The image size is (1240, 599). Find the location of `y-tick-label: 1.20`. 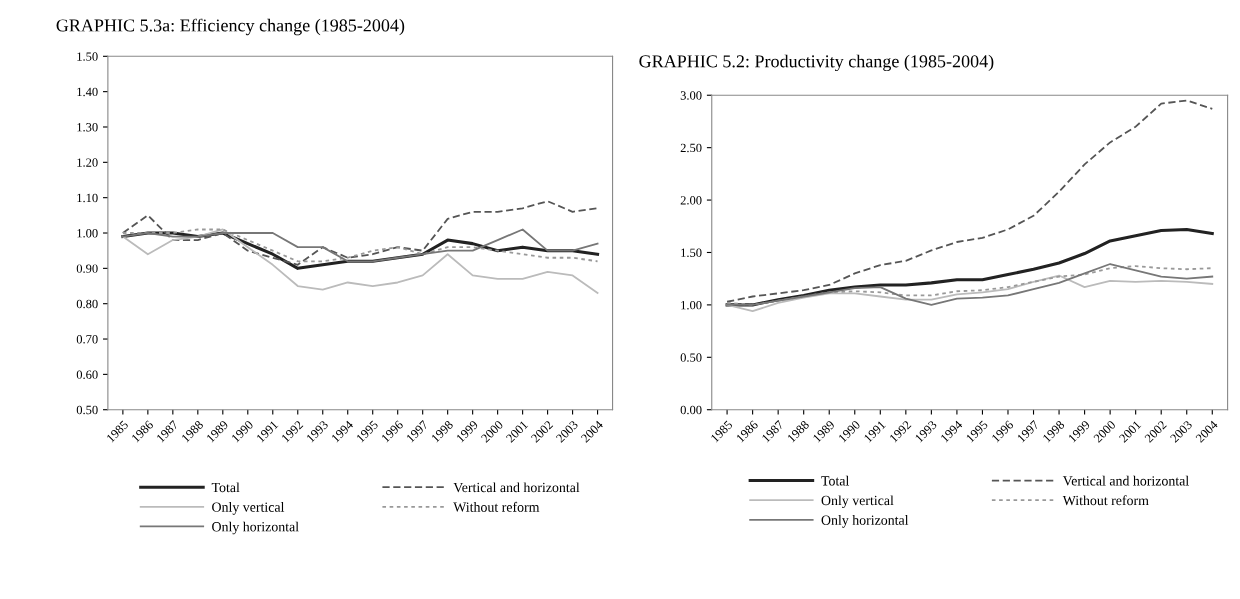

y-tick-label: 1.20 is located at coordinates (87, 162).